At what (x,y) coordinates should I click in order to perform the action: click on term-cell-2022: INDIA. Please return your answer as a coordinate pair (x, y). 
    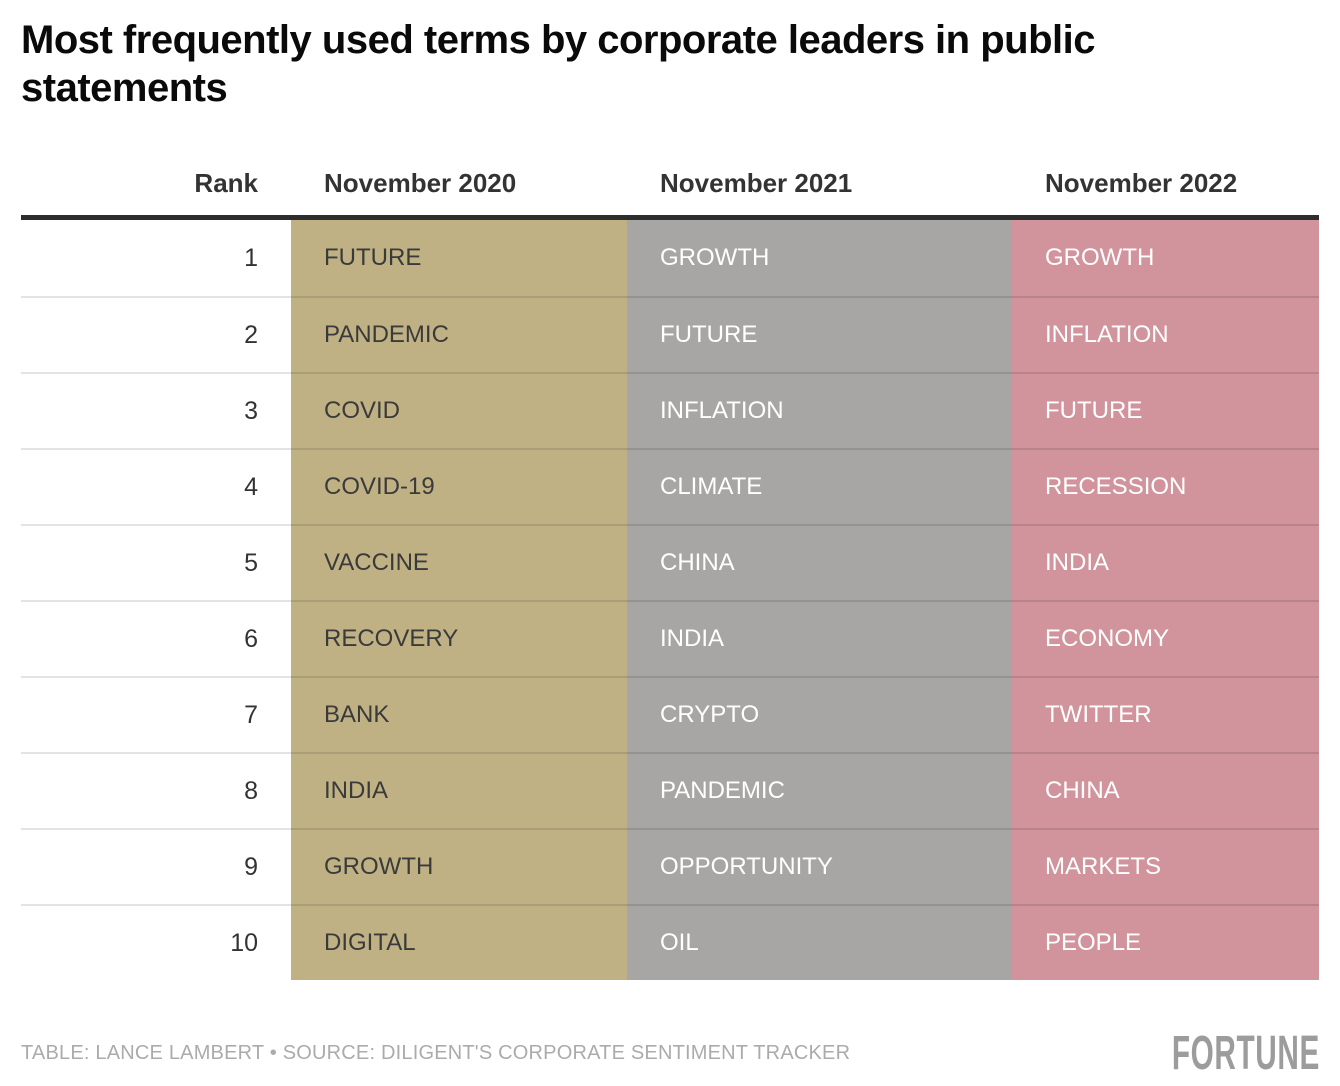
    Looking at the image, I should click on (1165, 562).